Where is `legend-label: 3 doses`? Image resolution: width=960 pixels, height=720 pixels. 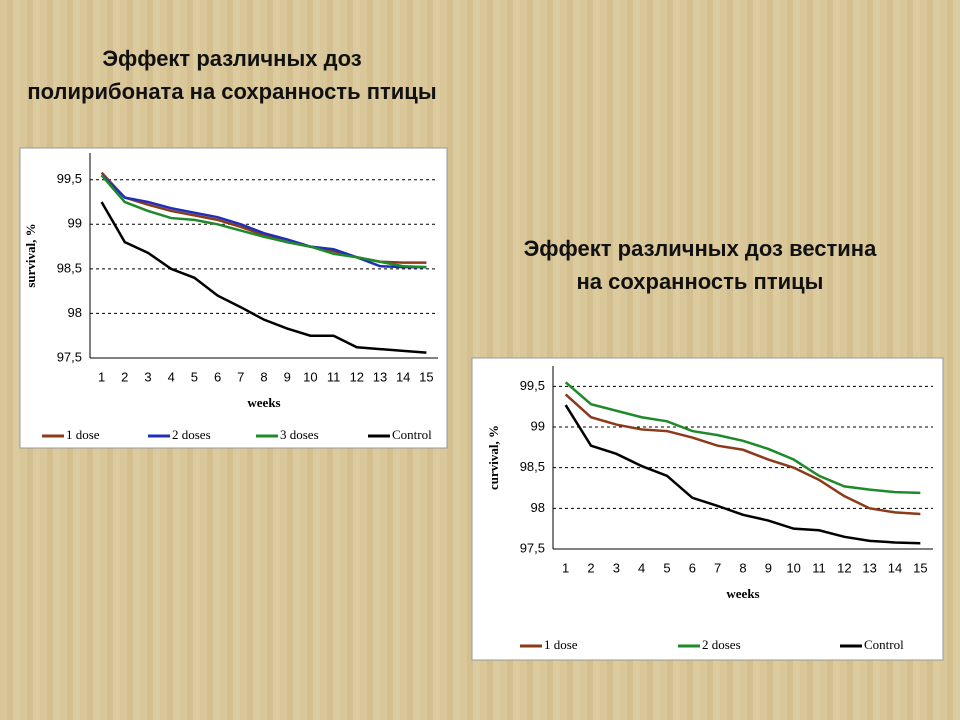
legend-label: 3 doses is located at coordinates (299, 434).